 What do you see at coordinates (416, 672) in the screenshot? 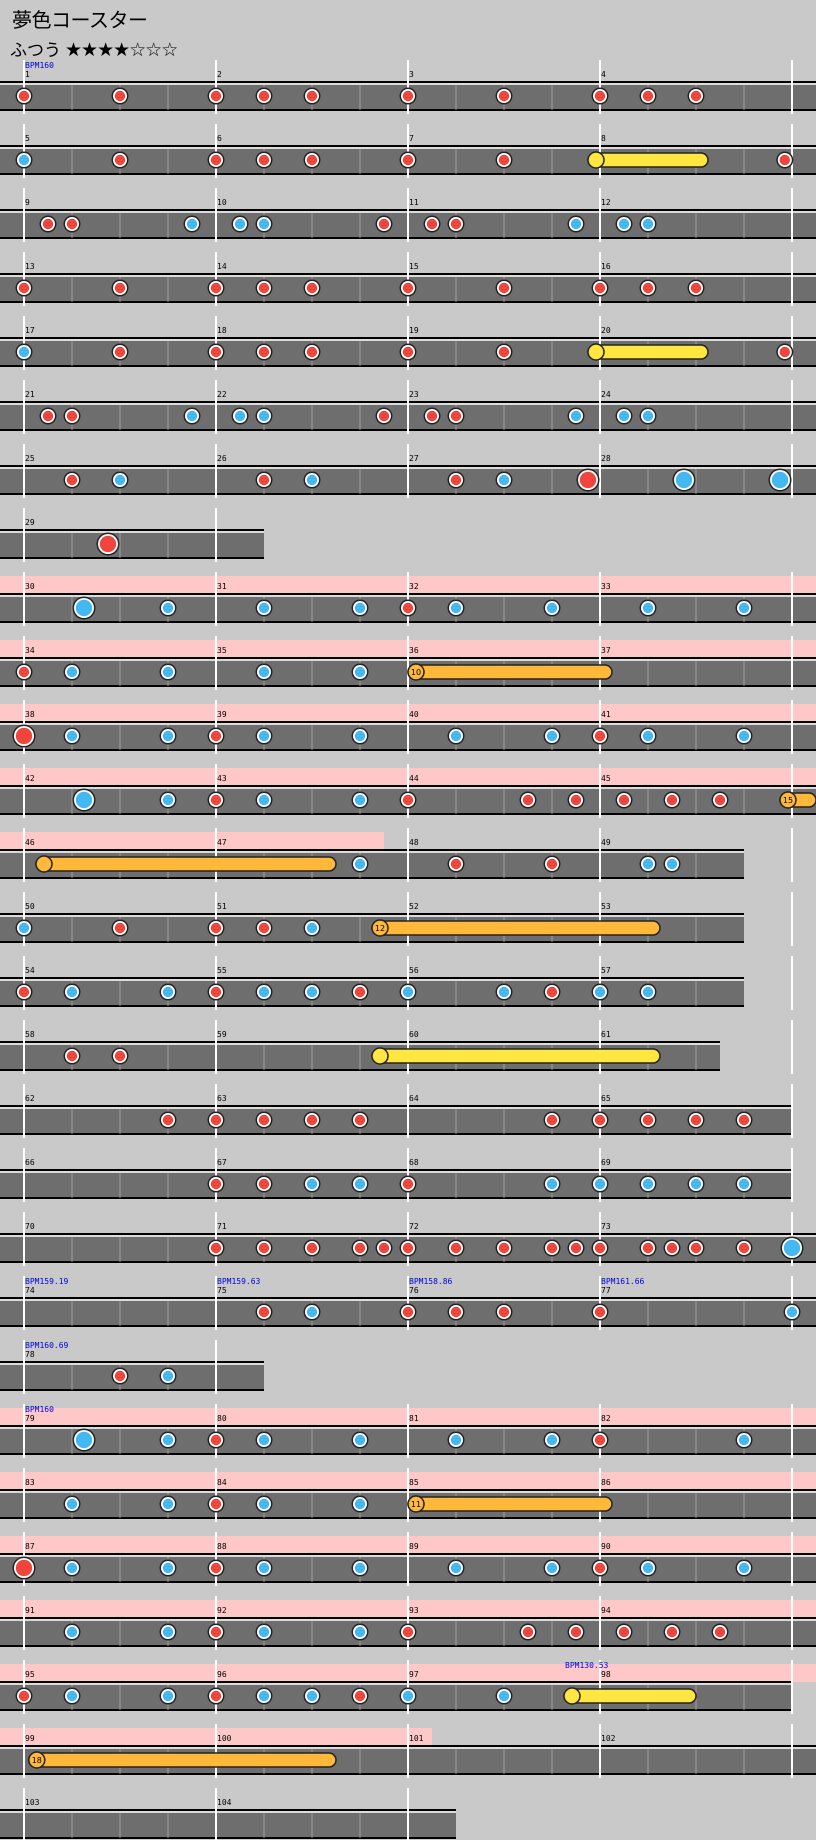
I see `balloon-count: 10` at bounding box center [416, 672].